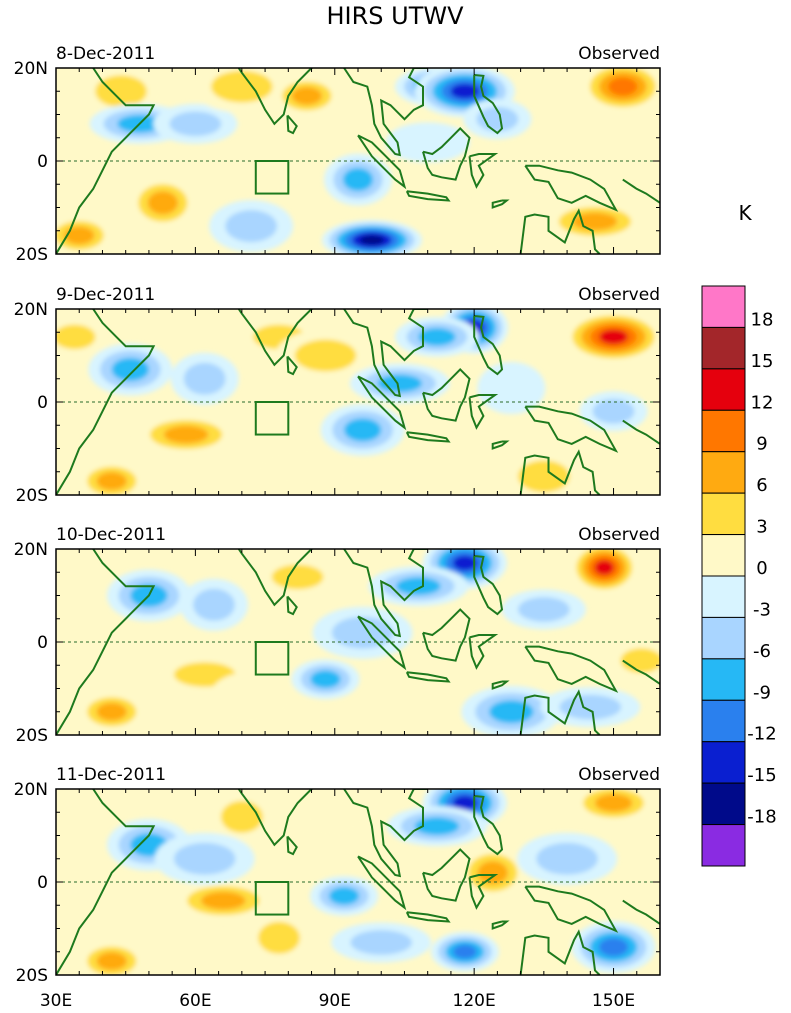 The width and height of the screenshot is (791, 1013). Describe the element at coordinates (474, 1001) in the screenshot. I see `longitude-tick-label: 120E` at that location.